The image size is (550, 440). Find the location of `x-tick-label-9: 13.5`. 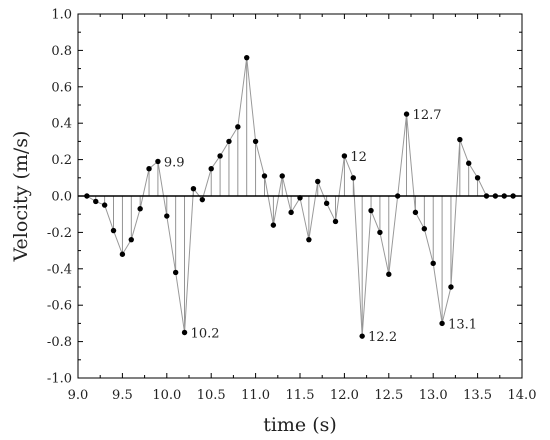

x-tick-label-9: 13.5 is located at coordinates (477, 395).